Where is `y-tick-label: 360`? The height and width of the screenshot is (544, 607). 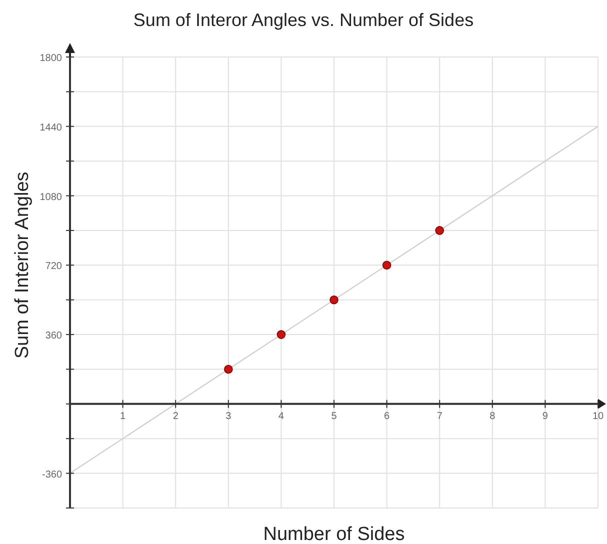 y-tick-label: 360 is located at coordinates (53, 336).